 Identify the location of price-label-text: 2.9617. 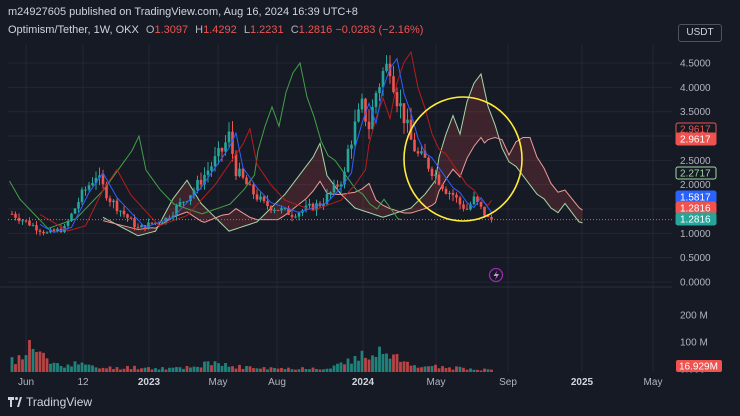
(695, 140).